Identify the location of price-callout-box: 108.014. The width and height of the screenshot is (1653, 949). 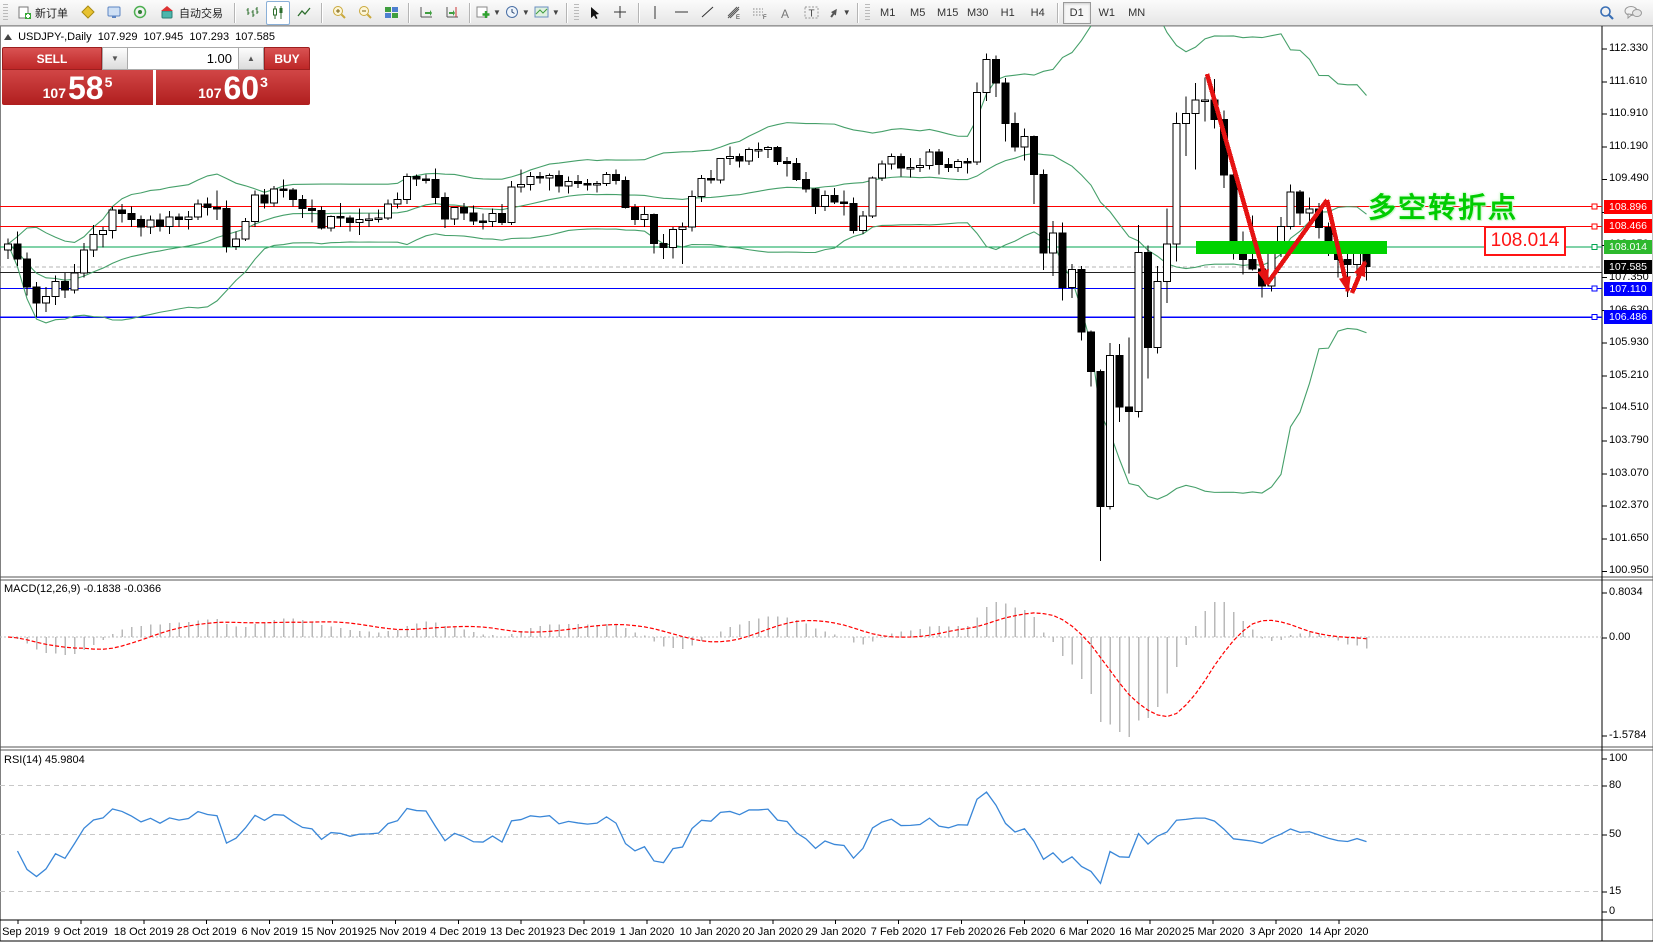
(1525, 241).